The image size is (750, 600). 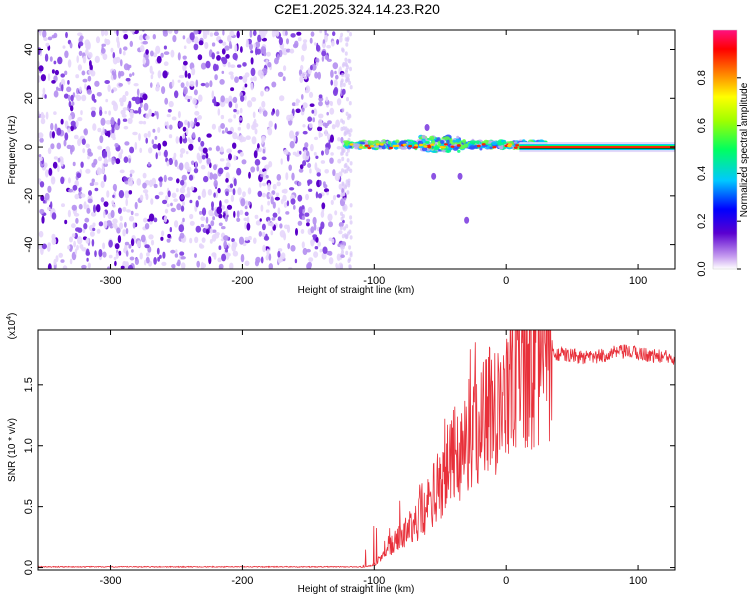 What do you see at coordinates (702, 173) in the screenshot?
I see `colorbar-tick-label: 0.4` at bounding box center [702, 173].